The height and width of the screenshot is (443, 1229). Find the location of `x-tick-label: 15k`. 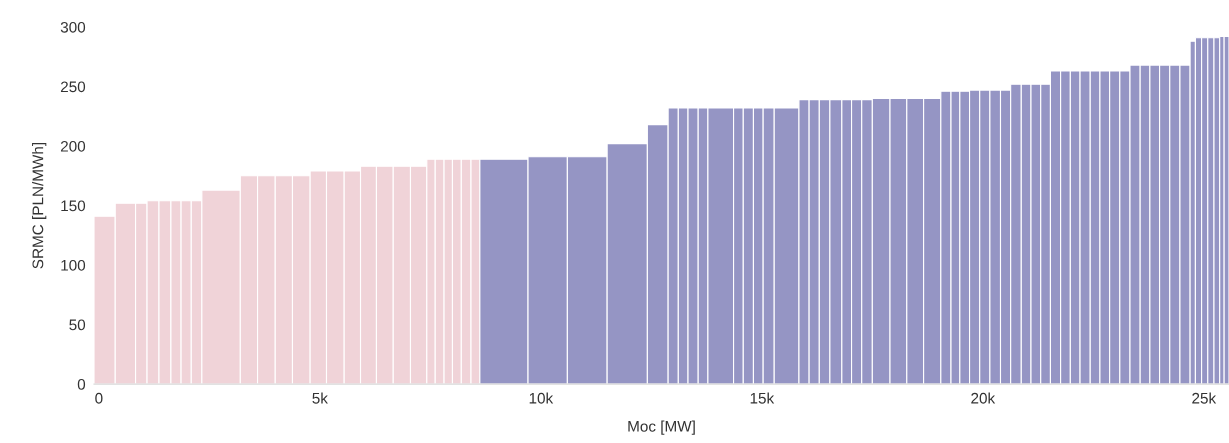

x-tick-label: 15k is located at coordinates (762, 398).